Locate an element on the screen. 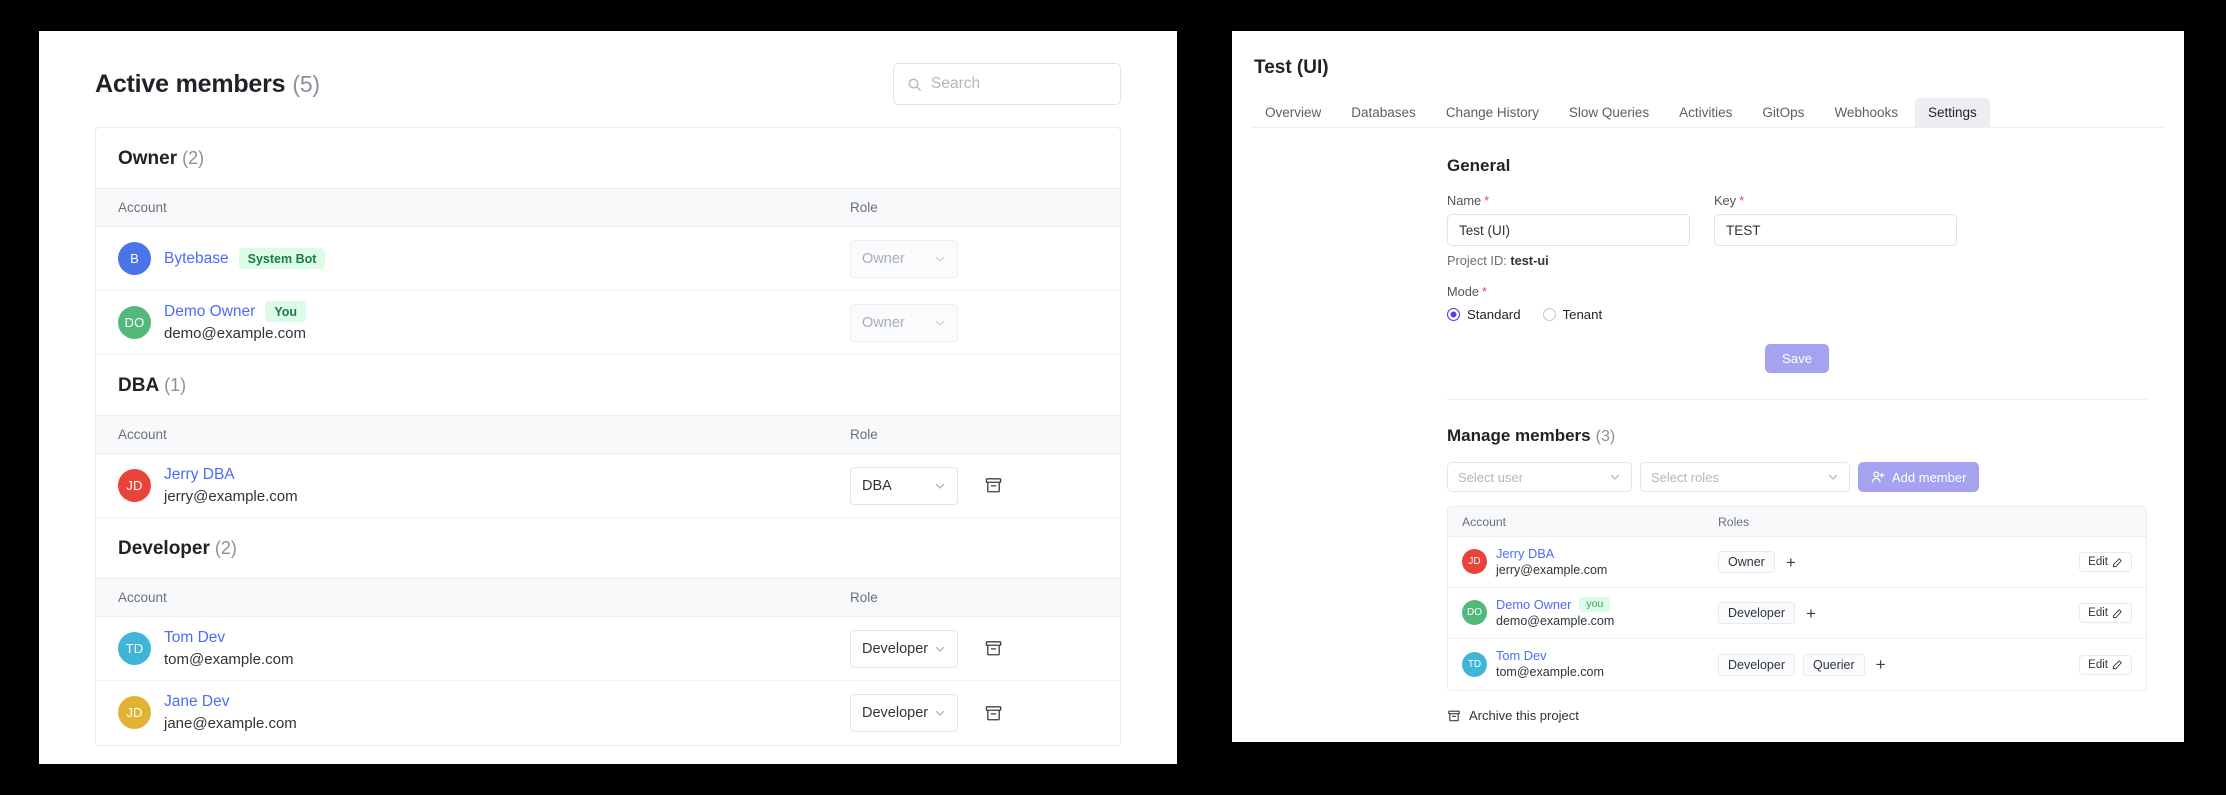  mode-radio-standard: Standard is located at coordinates (1484, 314).